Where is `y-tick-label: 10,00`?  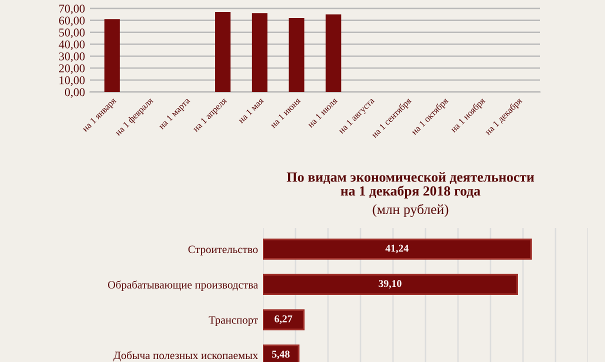
y-tick-label: 10,00 is located at coordinates (72, 81).